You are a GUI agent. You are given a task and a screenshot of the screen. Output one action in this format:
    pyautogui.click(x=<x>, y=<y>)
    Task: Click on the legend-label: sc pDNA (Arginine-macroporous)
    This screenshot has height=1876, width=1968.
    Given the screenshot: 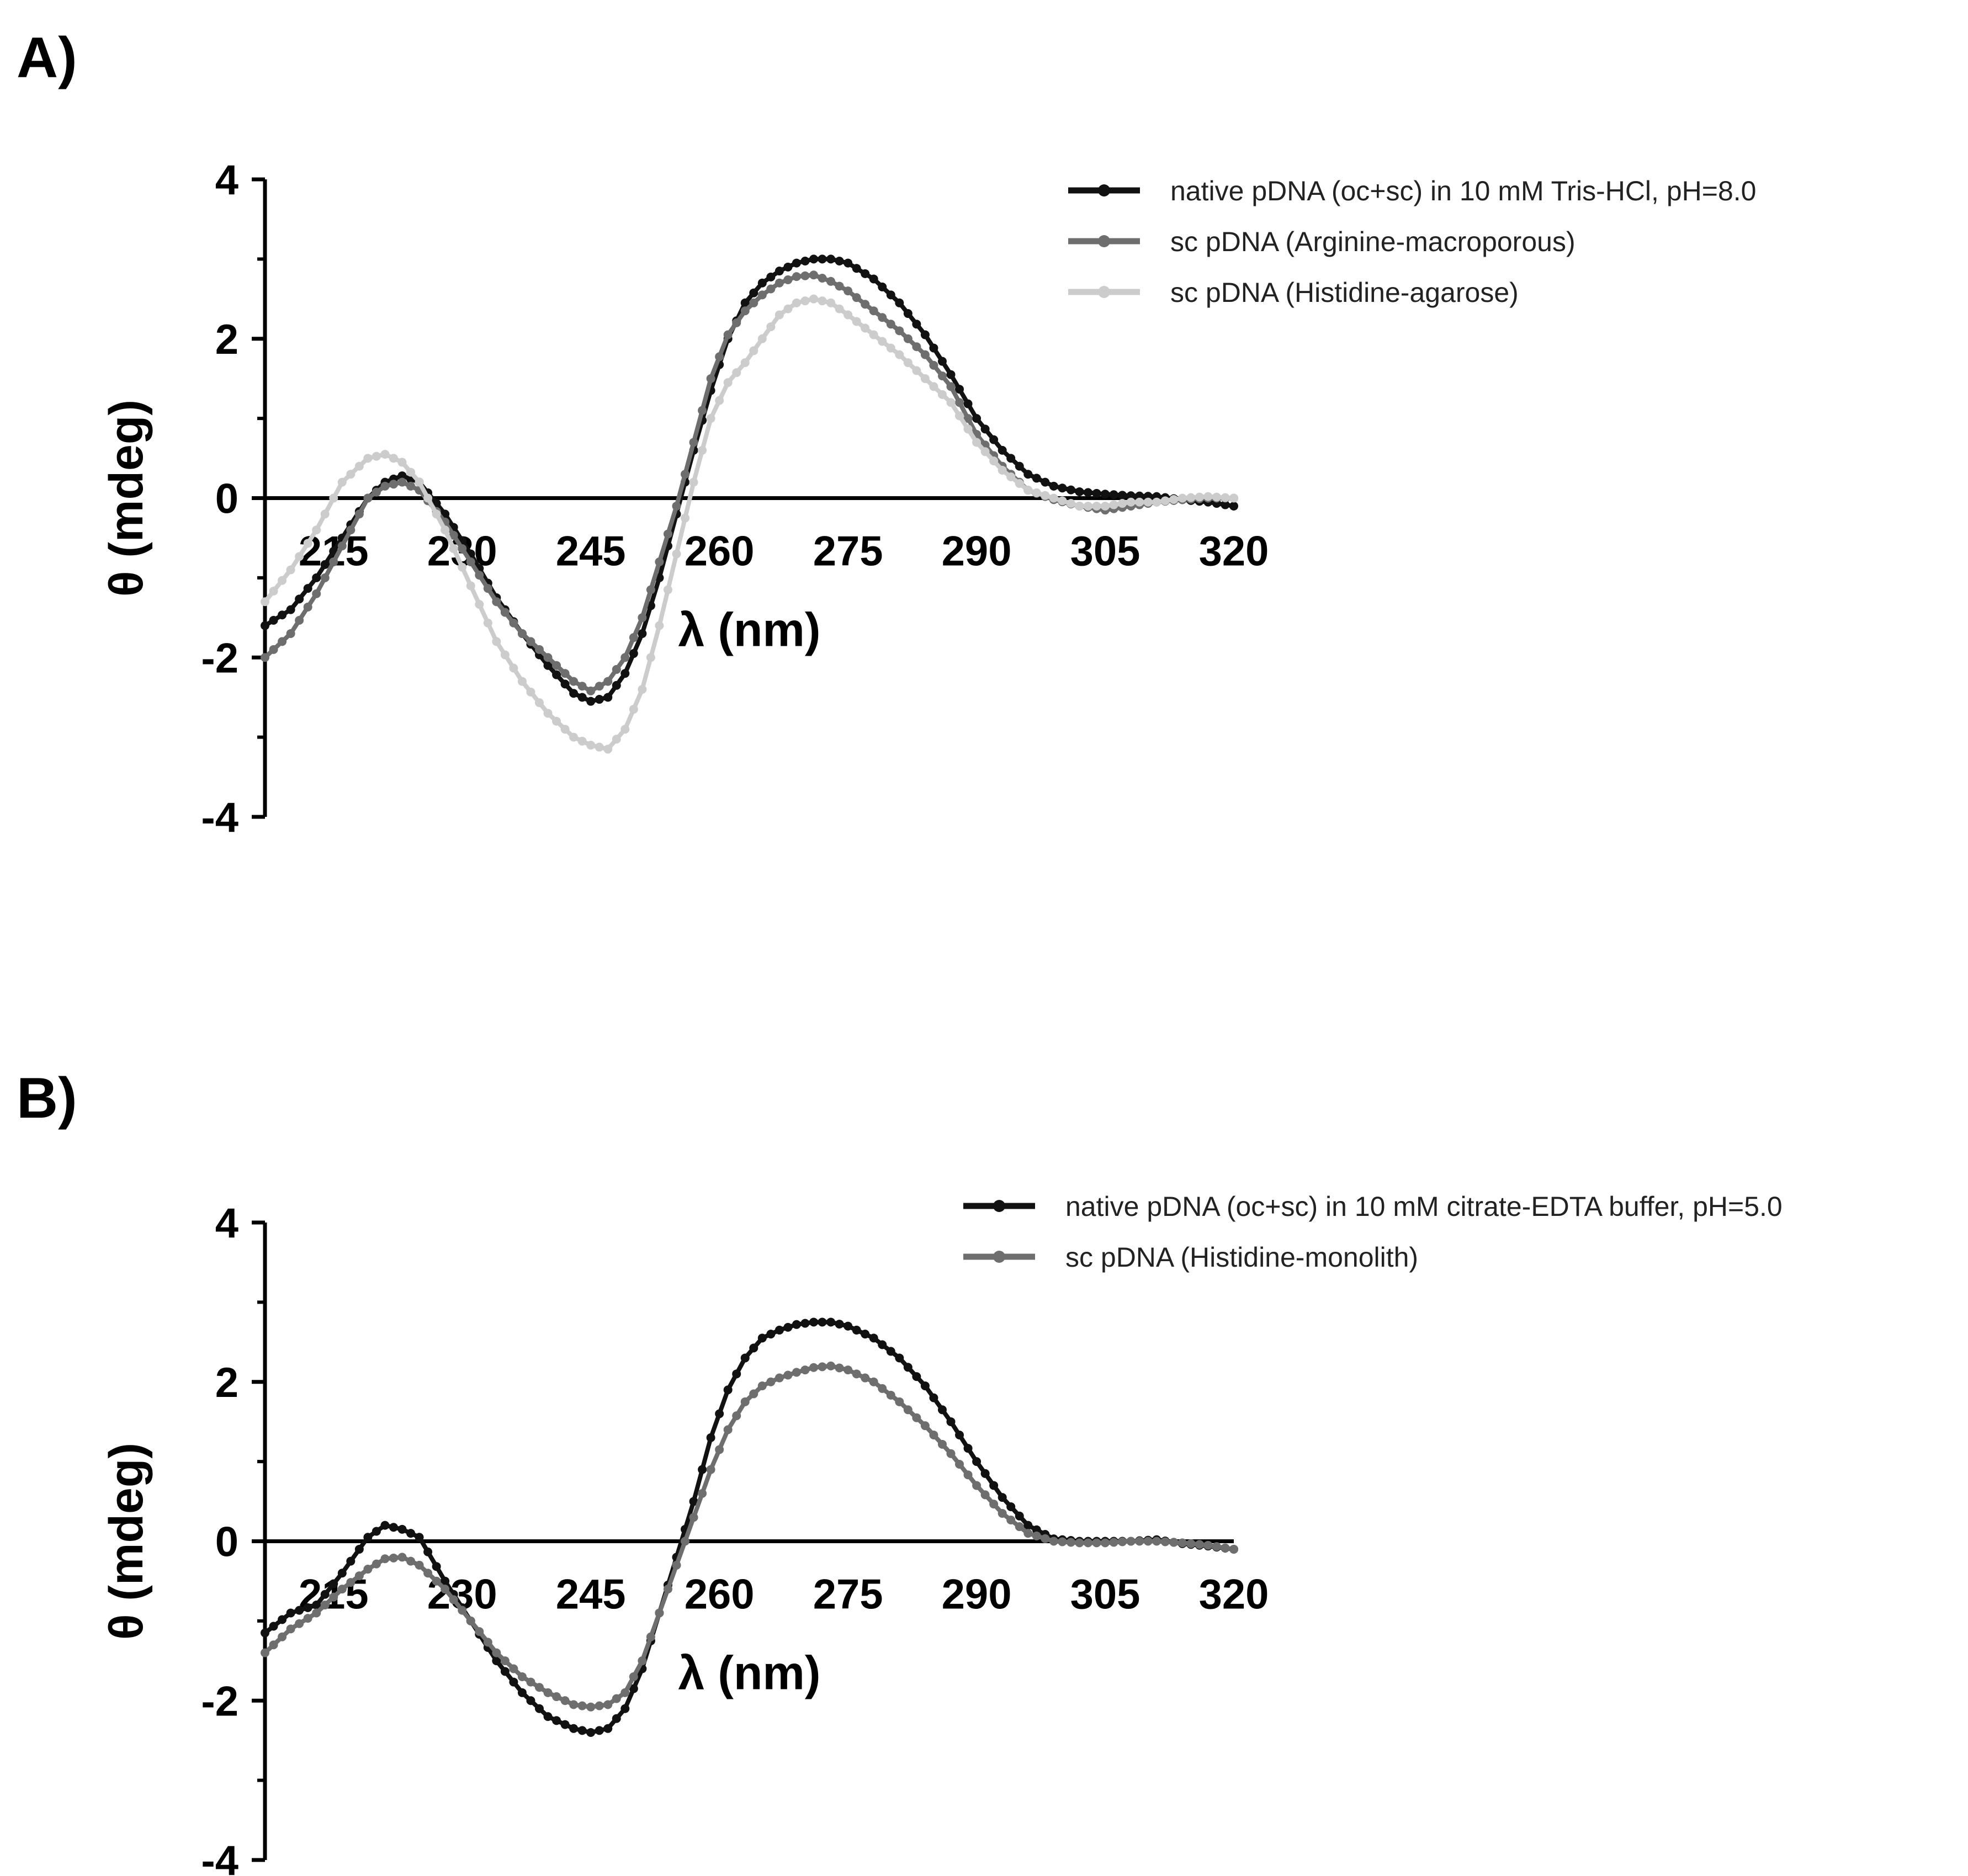 What is the action you would take?
    pyautogui.click(x=1373, y=241)
    